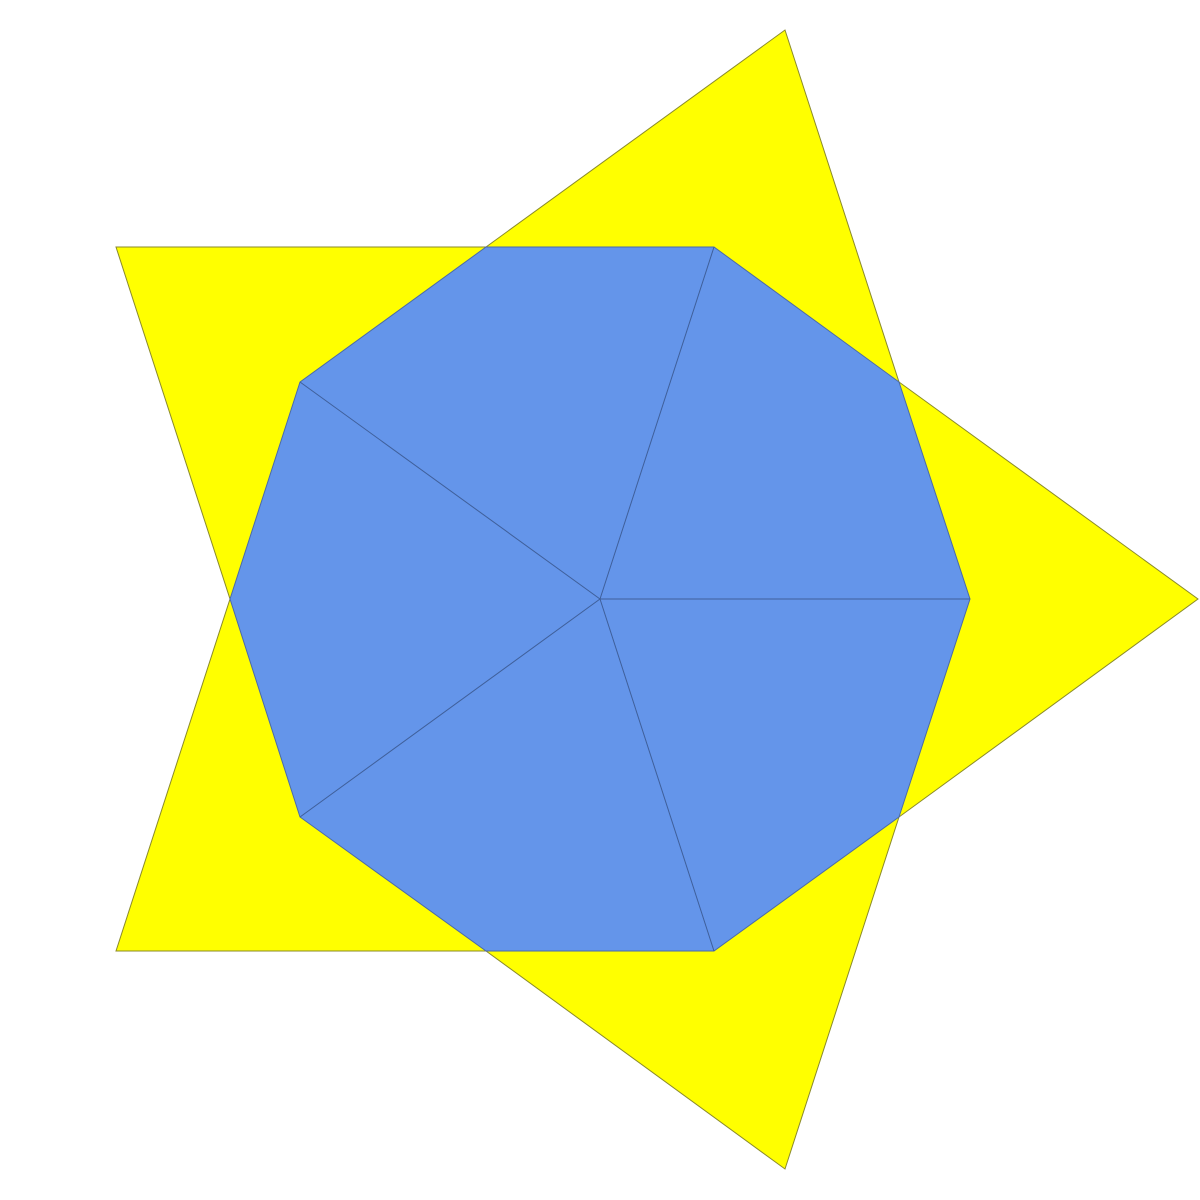 Image resolution: width=1200 pixels, height=1200 pixels. Describe the element at coordinates (657, 775) in the screenshot. I see `divider-line-bottom-right` at that location.